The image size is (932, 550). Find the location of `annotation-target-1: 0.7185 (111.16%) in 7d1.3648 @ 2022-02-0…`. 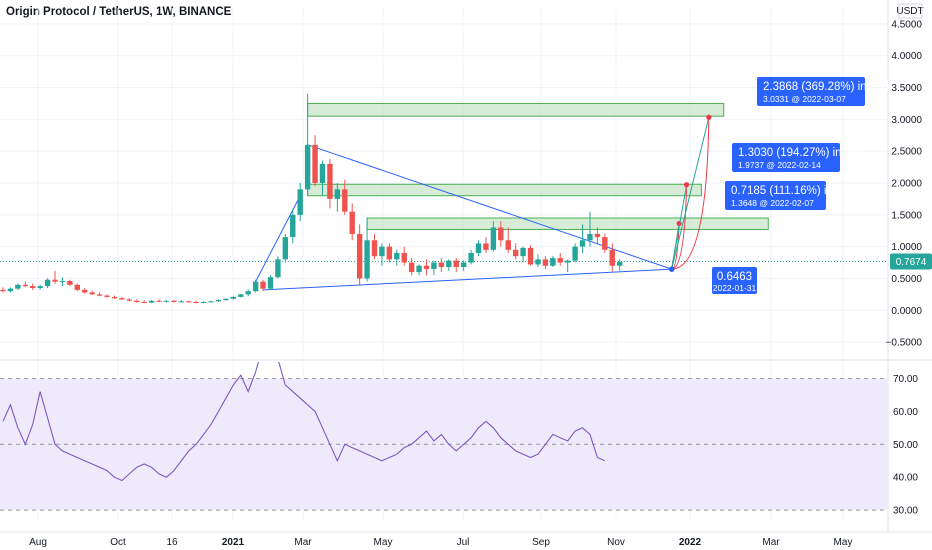

annotation-target-1: 0.7185 (111.16%) in 7d1.3648 @ 2022-02-0… is located at coordinates (787, 195).